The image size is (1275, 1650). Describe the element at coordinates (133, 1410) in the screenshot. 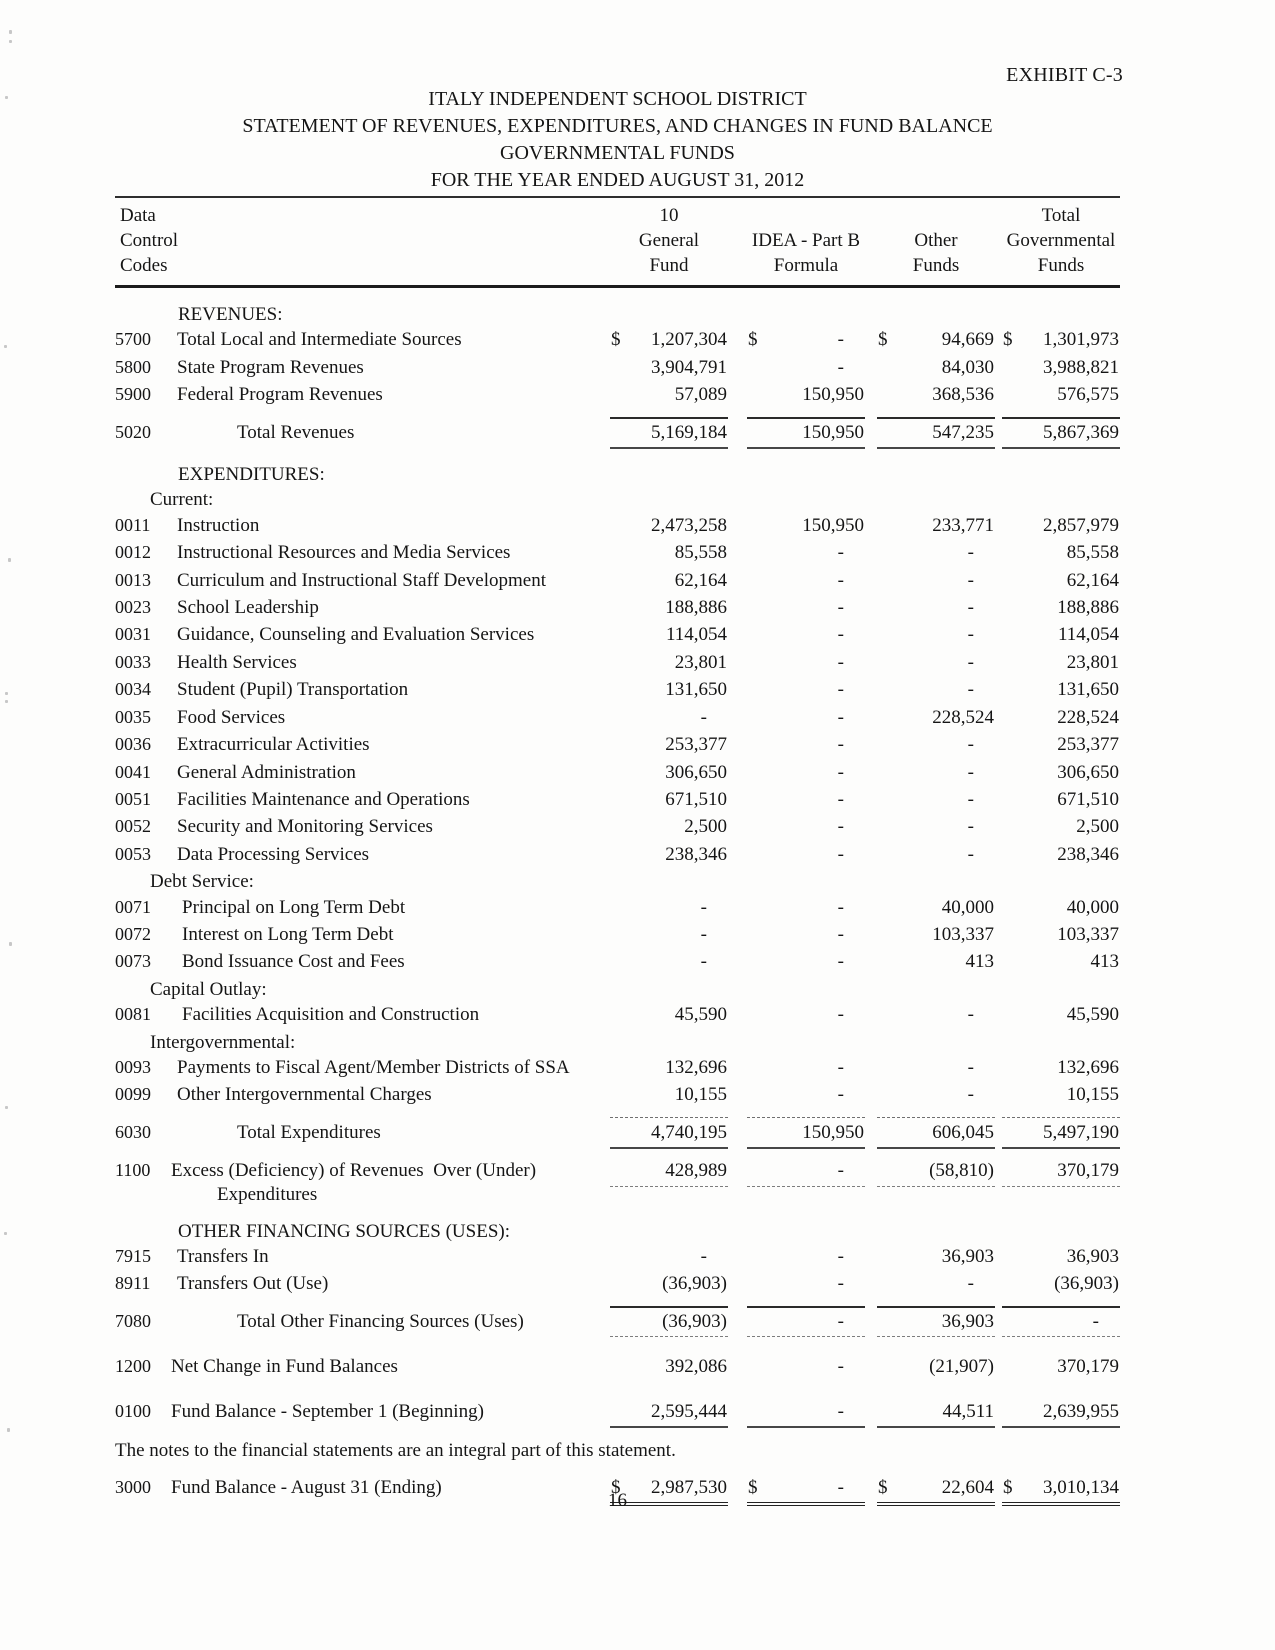

I see `data-control-code: 0100` at that location.